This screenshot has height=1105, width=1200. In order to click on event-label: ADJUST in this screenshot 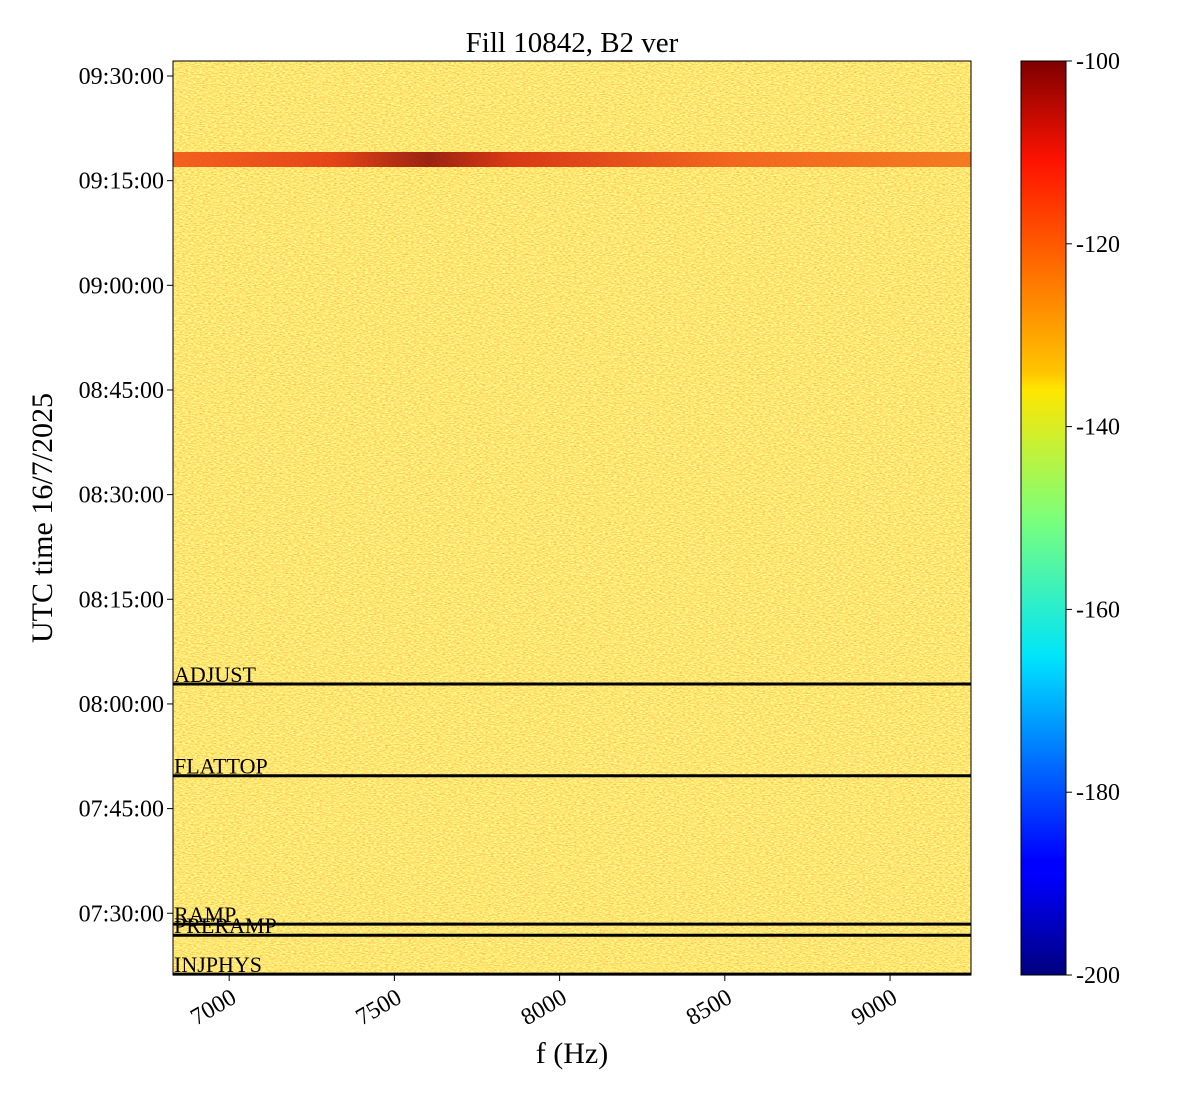, I will do `click(215, 674)`.